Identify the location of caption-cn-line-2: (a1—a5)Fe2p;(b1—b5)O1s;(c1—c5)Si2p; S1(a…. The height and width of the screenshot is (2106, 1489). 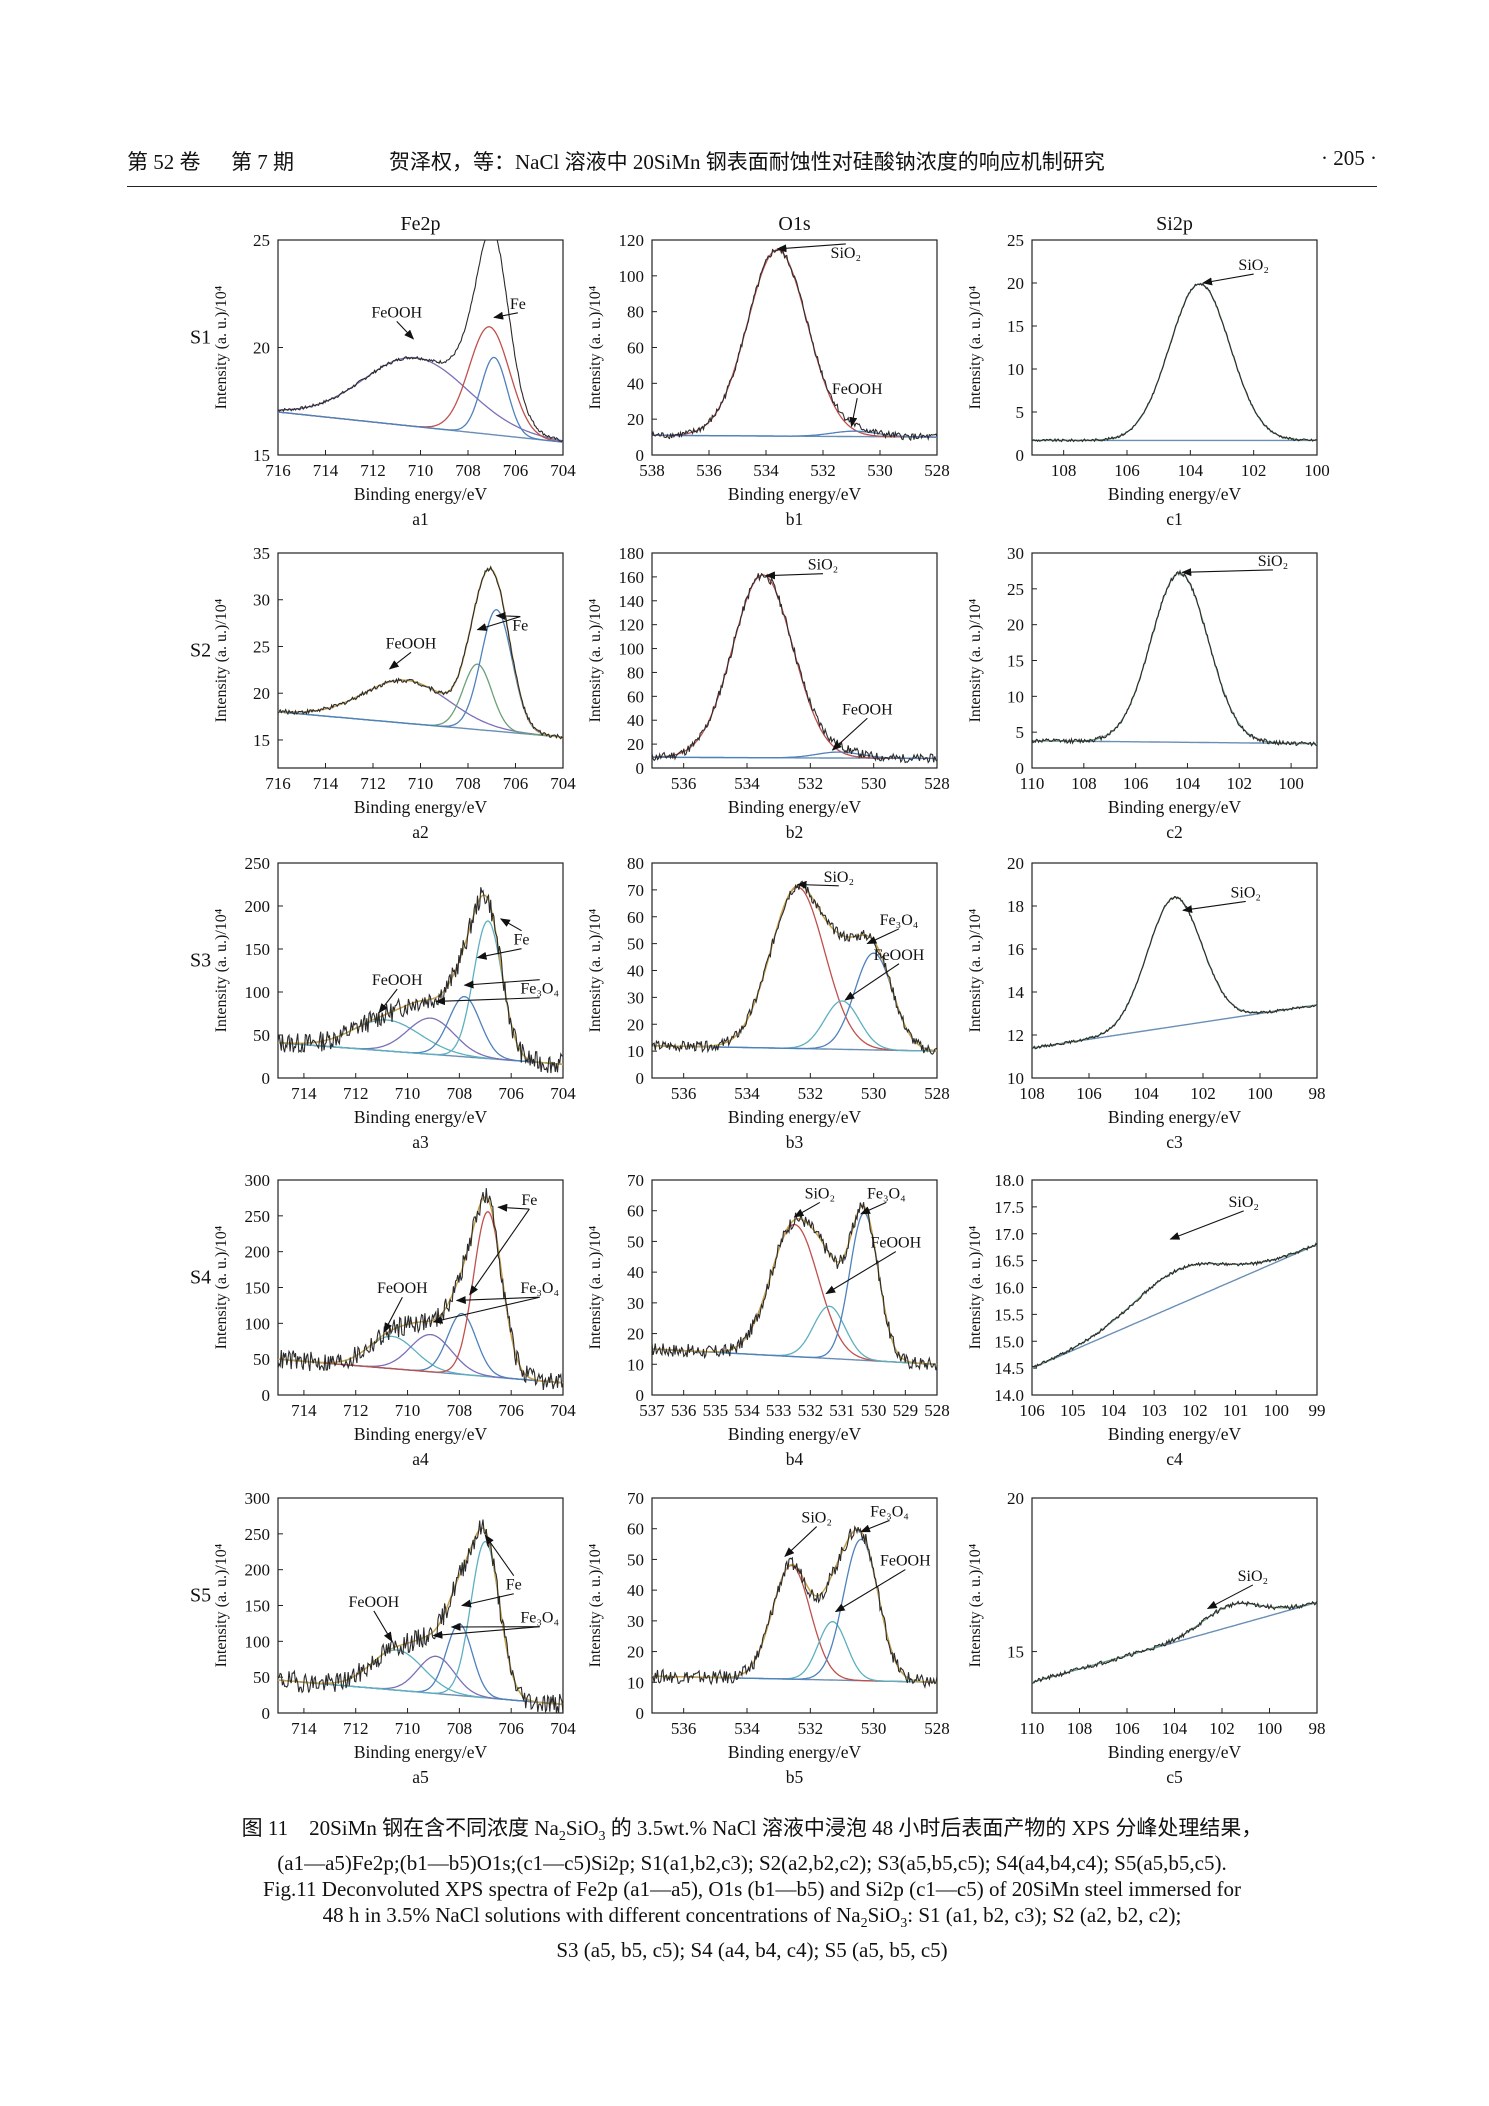
(752, 1863).